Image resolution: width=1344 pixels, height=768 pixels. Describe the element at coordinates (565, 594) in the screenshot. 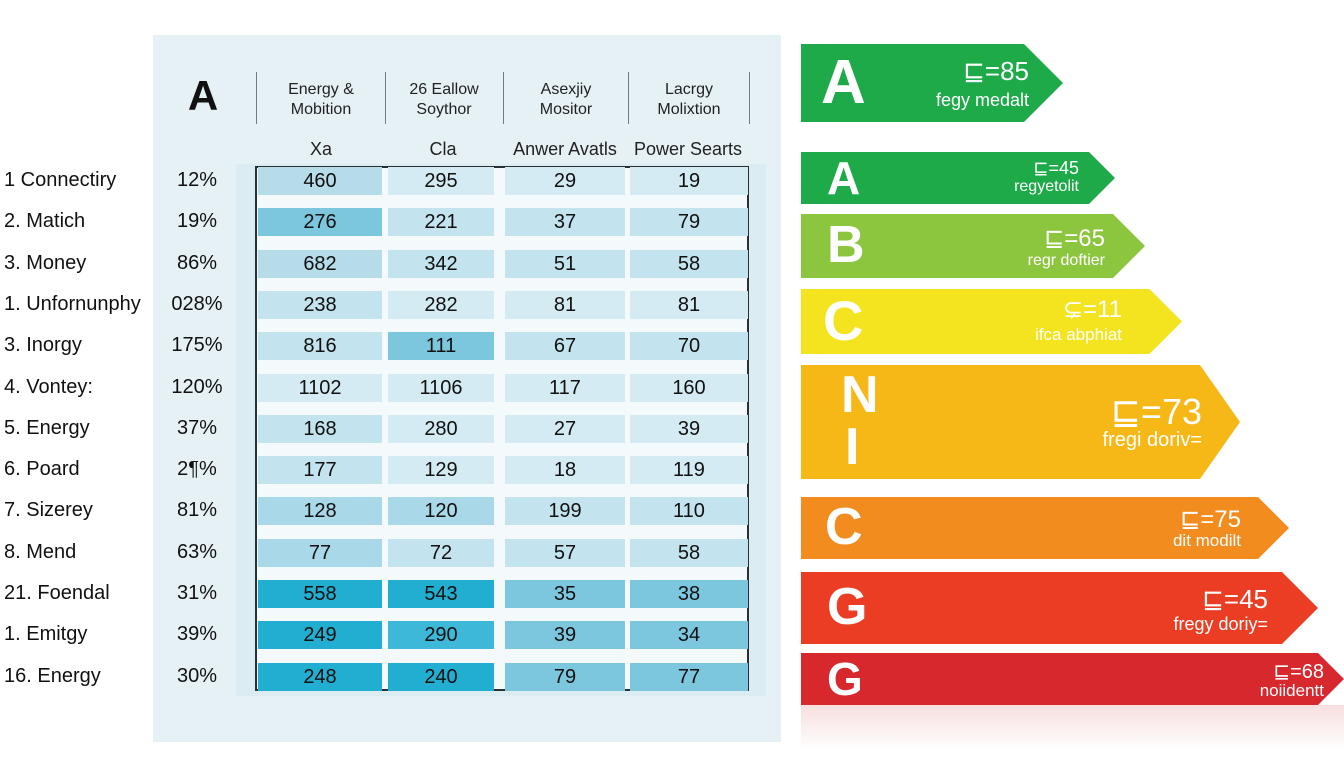

I see `table-cell: 35` at that location.